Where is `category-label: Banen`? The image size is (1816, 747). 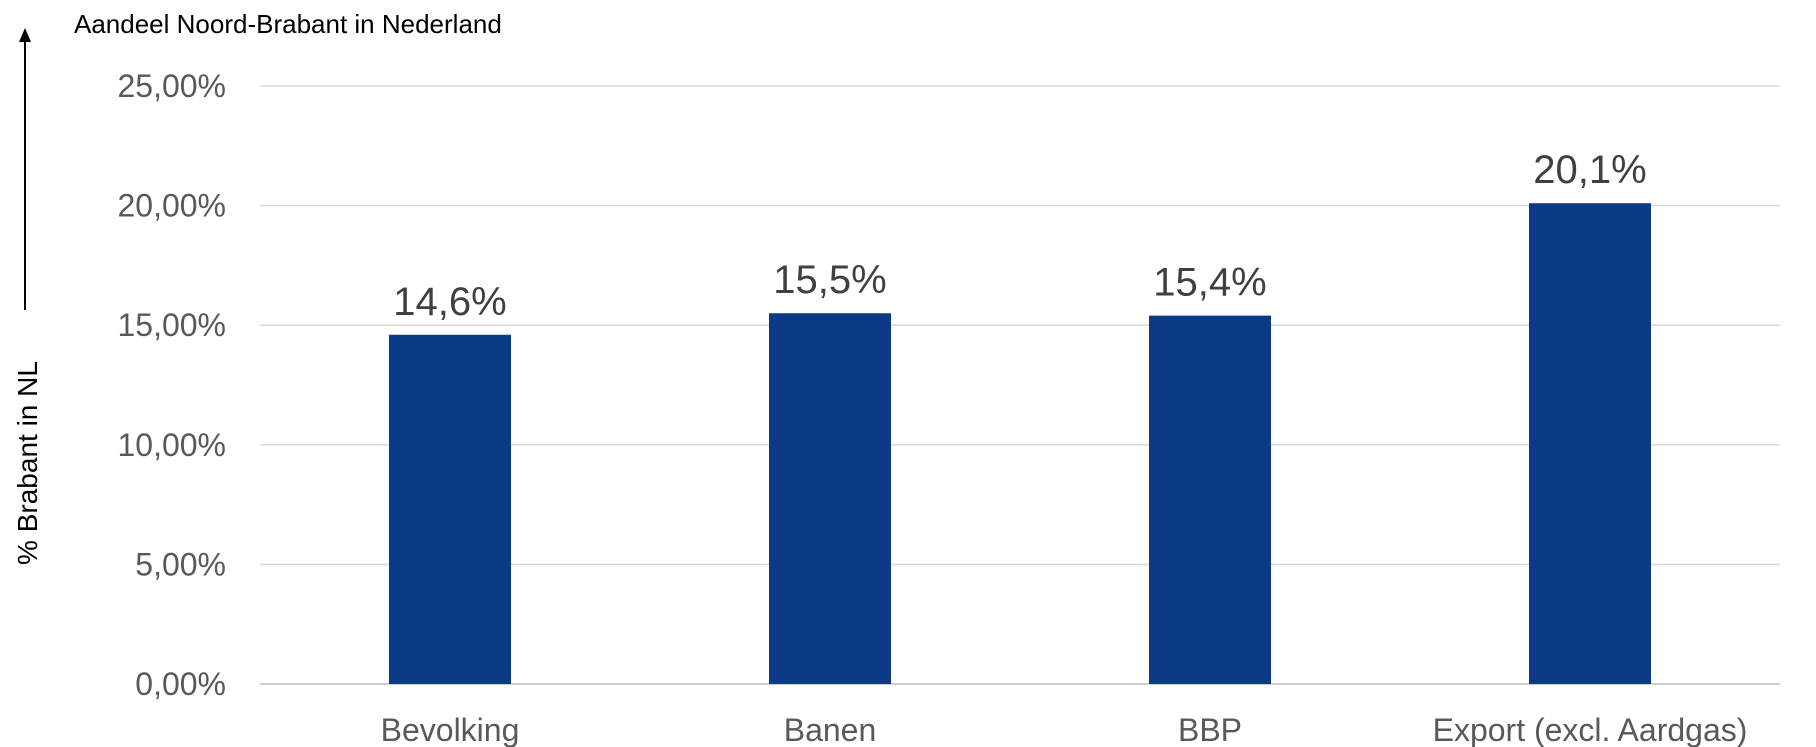
category-label: Banen is located at coordinates (830, 729).